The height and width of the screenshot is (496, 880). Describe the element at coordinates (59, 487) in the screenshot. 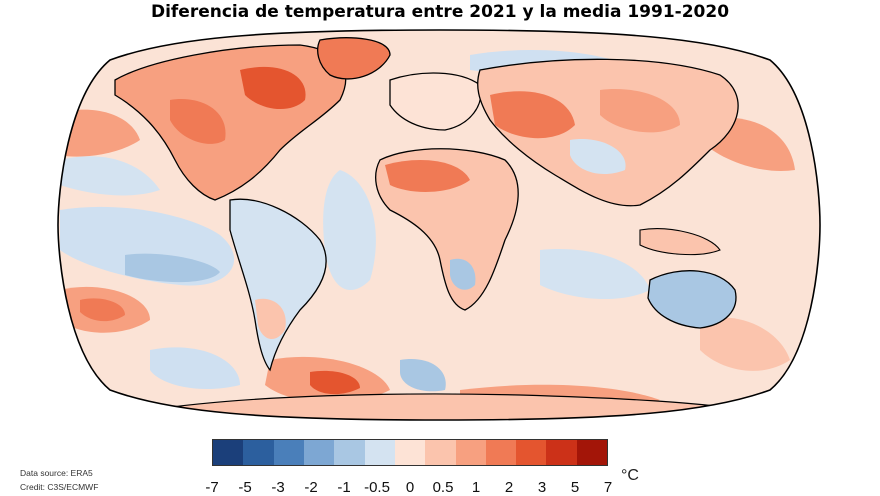

I see `credit-label: Credit: C3S/ECMWF` at that location.